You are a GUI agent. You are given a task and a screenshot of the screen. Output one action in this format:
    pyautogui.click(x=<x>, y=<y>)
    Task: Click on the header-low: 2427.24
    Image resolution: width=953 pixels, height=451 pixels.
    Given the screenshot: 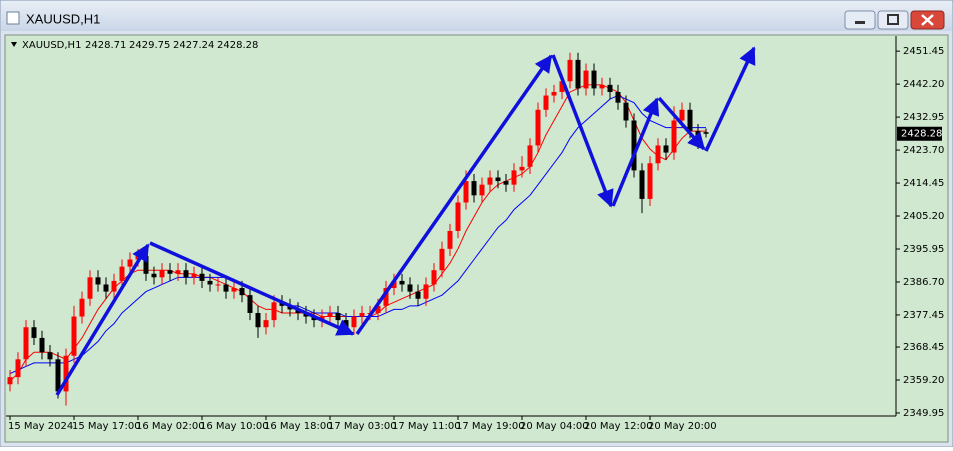 What is the action you would take?
    pyautogui.click(x=193, y=45)
    